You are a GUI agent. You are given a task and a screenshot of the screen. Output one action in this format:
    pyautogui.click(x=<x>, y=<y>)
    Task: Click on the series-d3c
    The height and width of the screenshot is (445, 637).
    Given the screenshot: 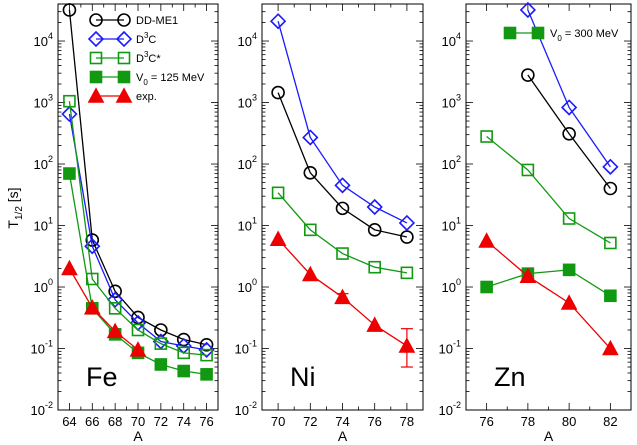 What is the action you would take?
    pyautogui.click(x=569, y=88)
    